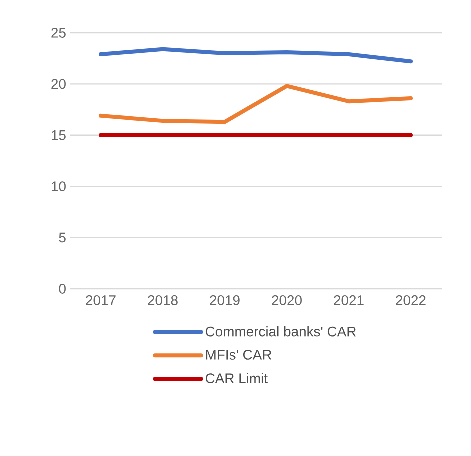 The image size is (471, 456). Describe the element at coordinates (59, 135) in the screenshot. I see `y-tick-label: 15` at that location.